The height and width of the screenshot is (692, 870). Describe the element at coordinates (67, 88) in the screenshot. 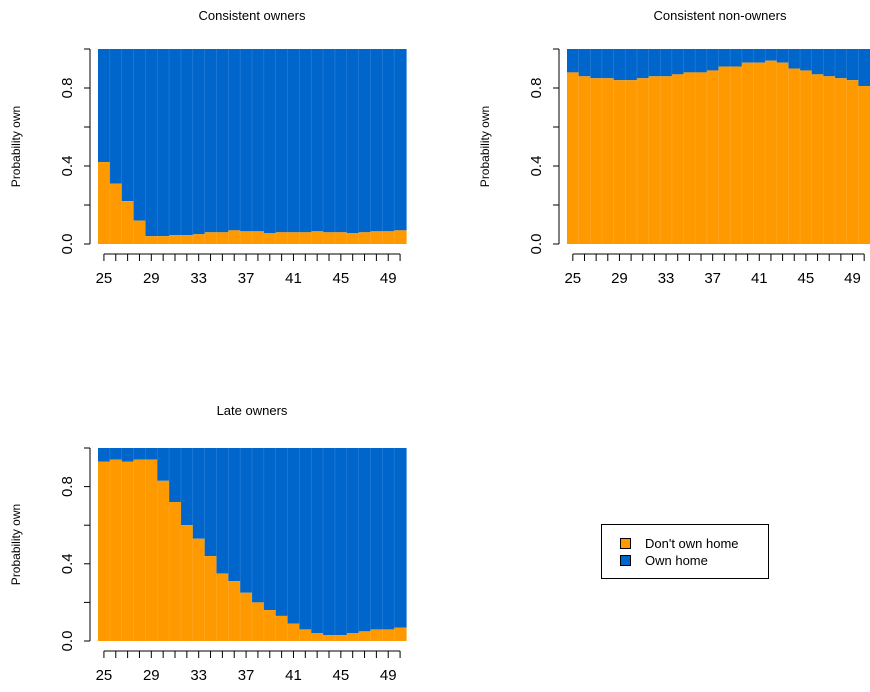

I see `y-tick-label: 0.8` at that location.